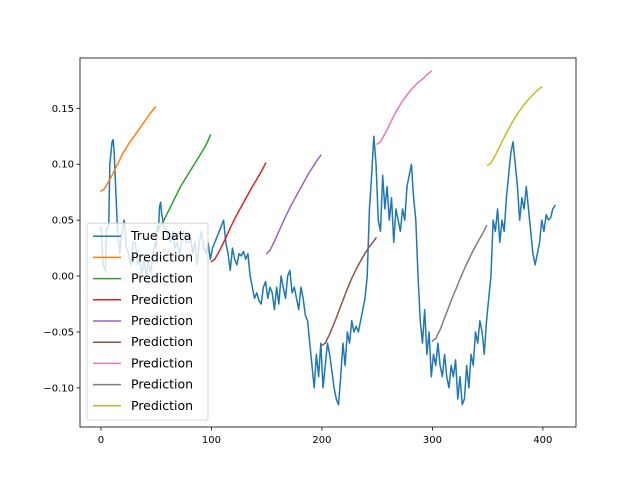 This screenshot has width=640, height=484. Describe the element at coordinates (101, 440) in the screenshot. I see `x-tick-label: 0` at that location.